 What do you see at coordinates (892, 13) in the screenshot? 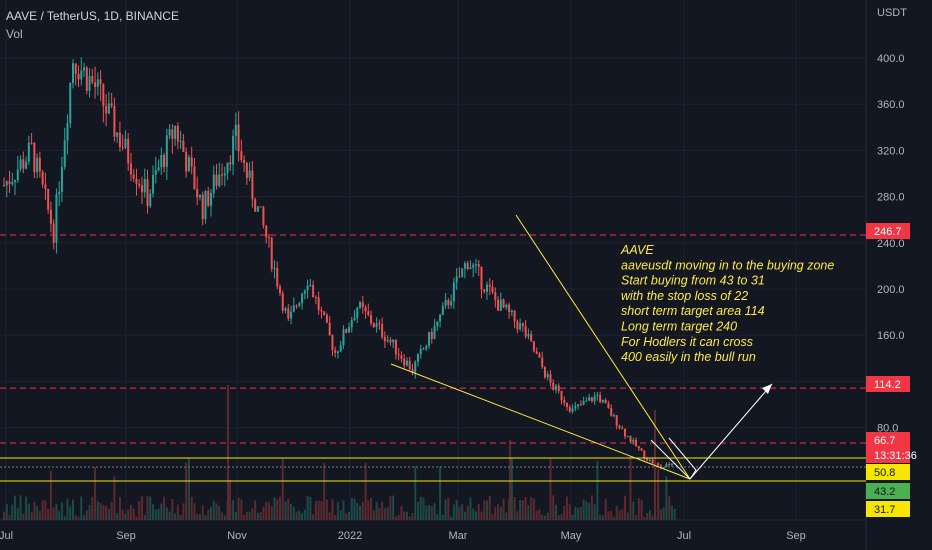
I see `y-axis-unit: USDT` at bounding box center [892, 13].